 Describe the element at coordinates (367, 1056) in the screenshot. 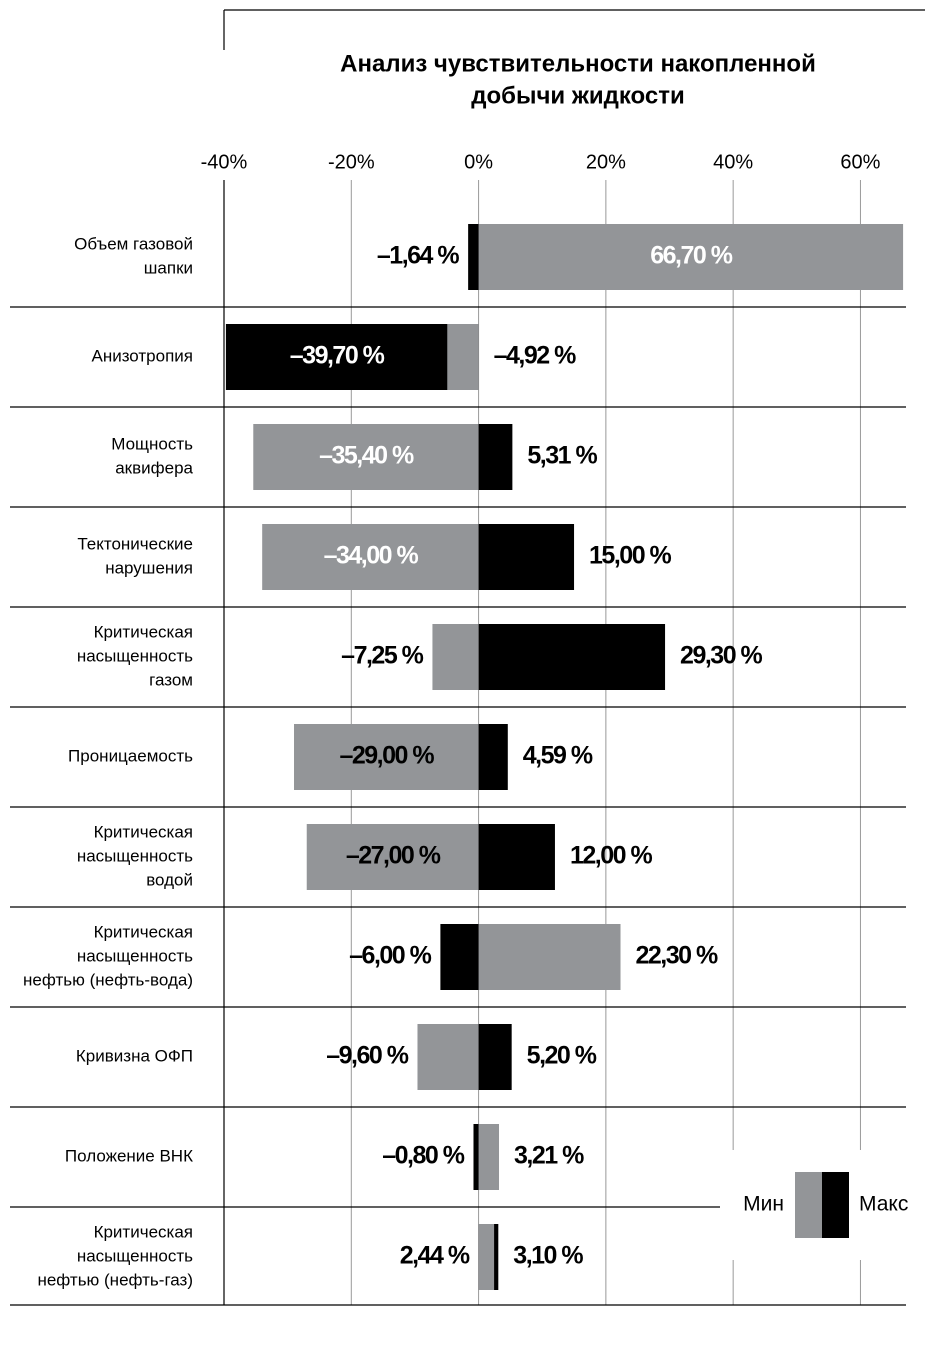

I see `value-label: –9,60 %` at that location.